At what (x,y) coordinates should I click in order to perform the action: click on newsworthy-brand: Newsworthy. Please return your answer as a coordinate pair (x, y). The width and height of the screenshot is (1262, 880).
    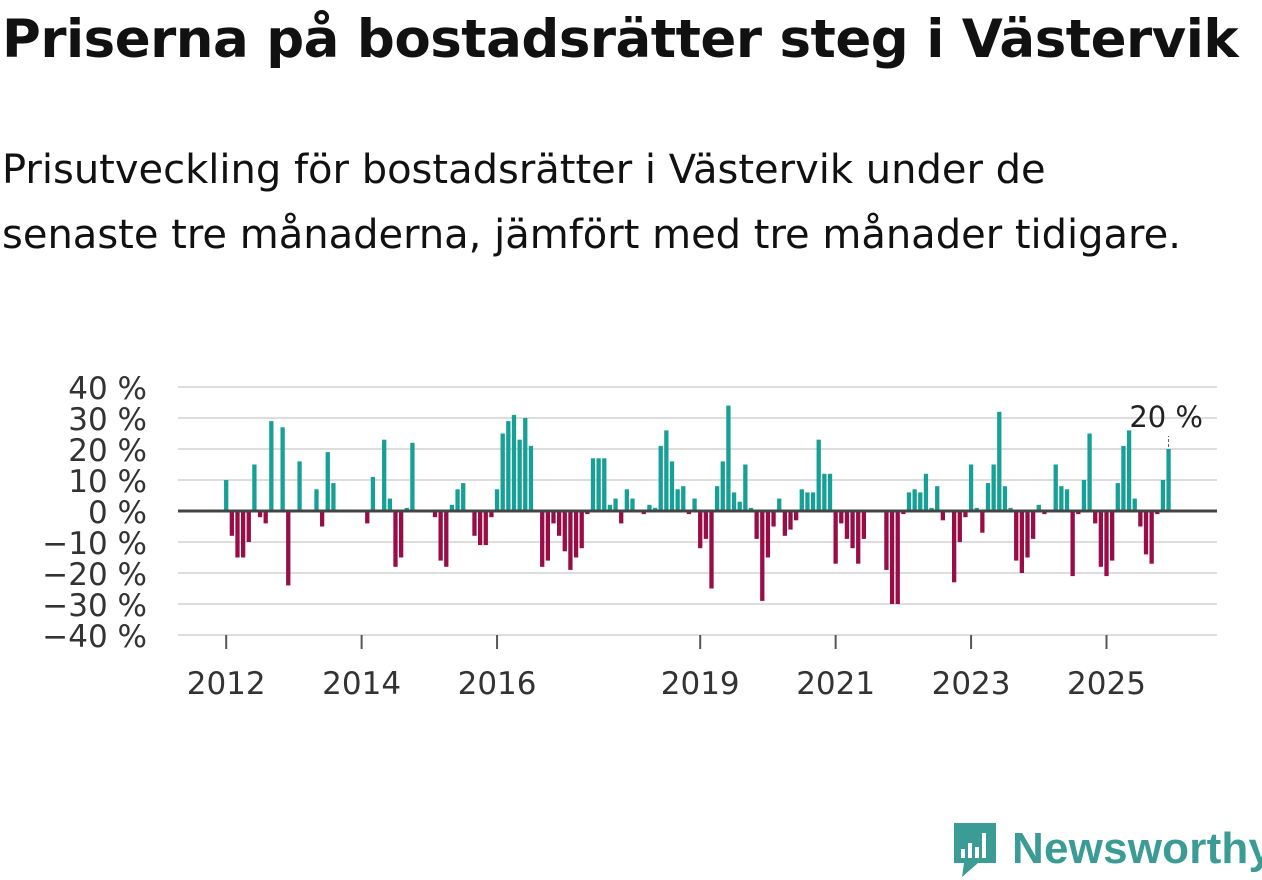
    Looking at the image, I should click on (1106, 849).